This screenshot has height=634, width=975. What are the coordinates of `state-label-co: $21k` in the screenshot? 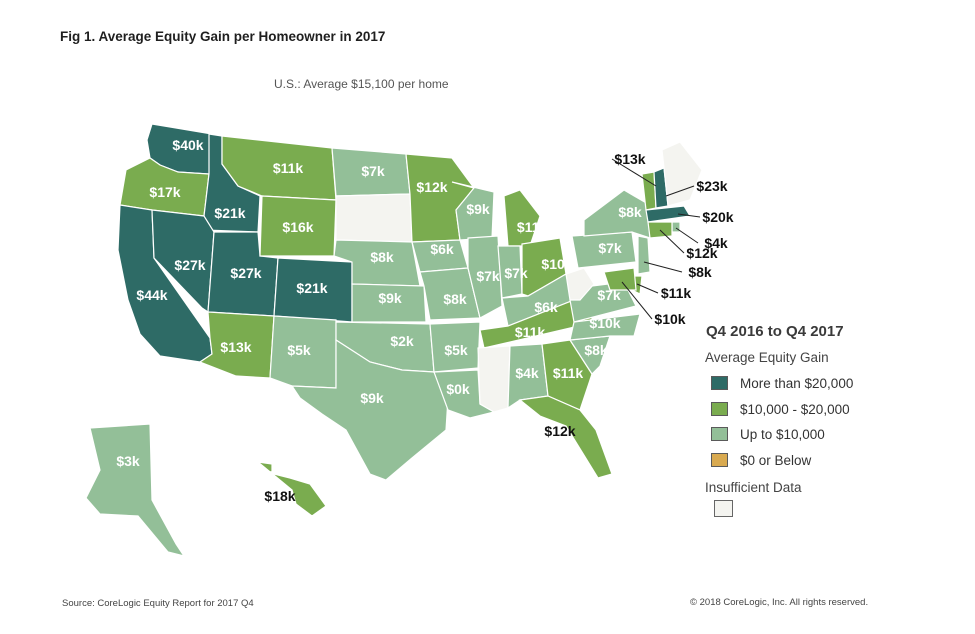 It's located at (311, 288).